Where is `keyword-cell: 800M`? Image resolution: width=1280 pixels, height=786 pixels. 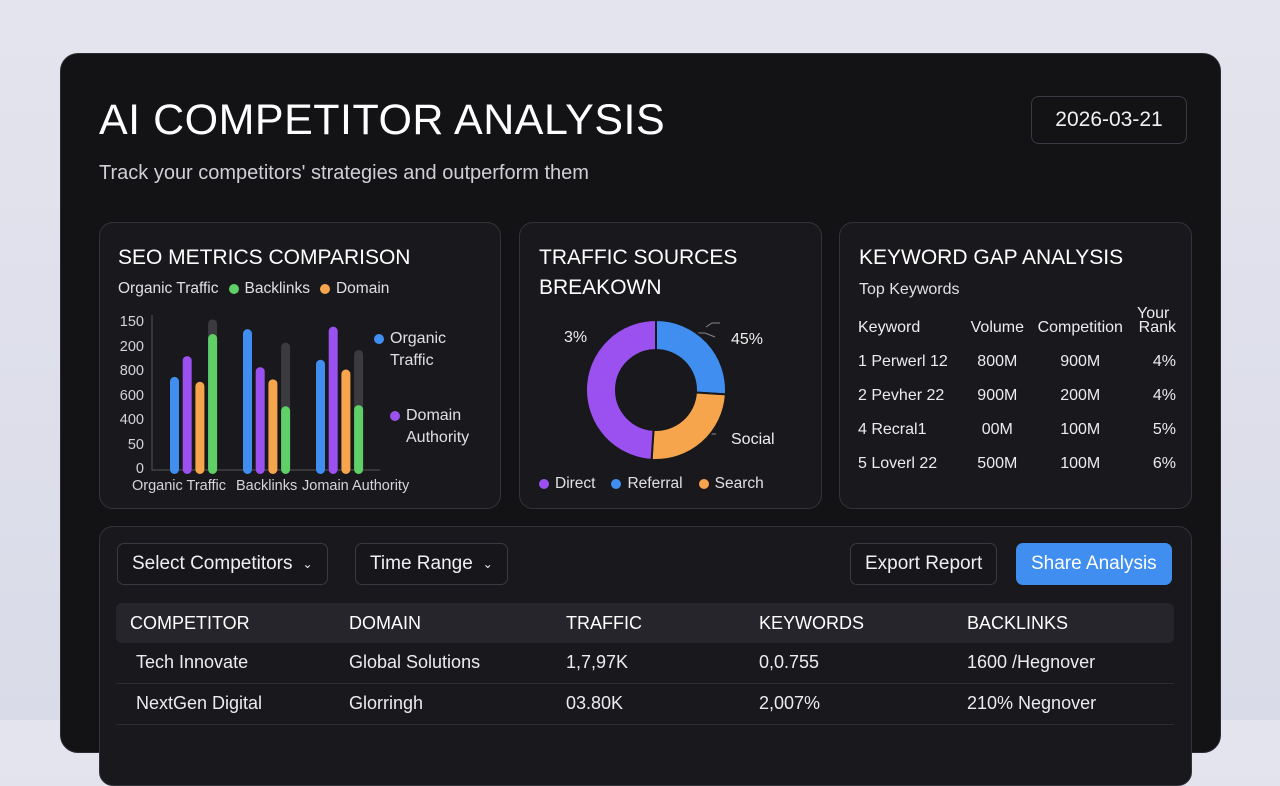 keyword-cell: 800M is located at coordinates (997, 361).